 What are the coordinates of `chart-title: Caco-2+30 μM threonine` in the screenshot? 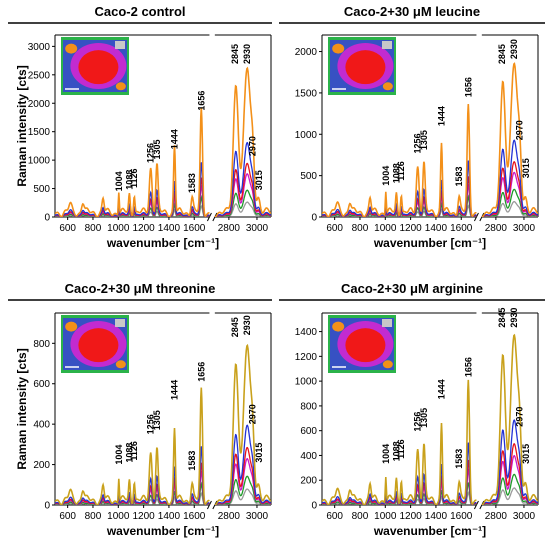 It's located at (140, 288).